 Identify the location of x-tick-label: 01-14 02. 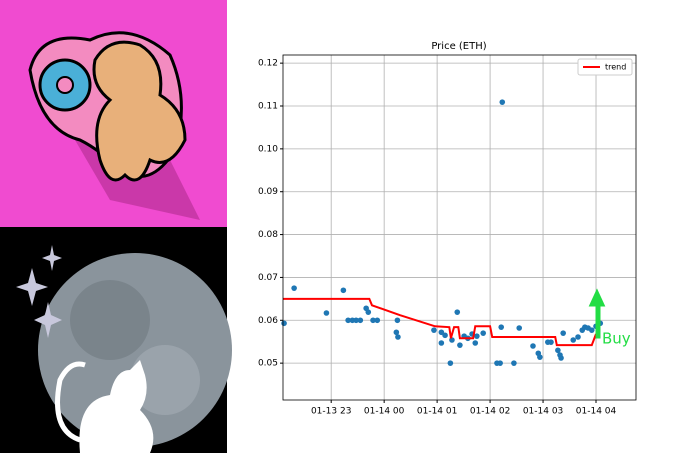
(490, 412).